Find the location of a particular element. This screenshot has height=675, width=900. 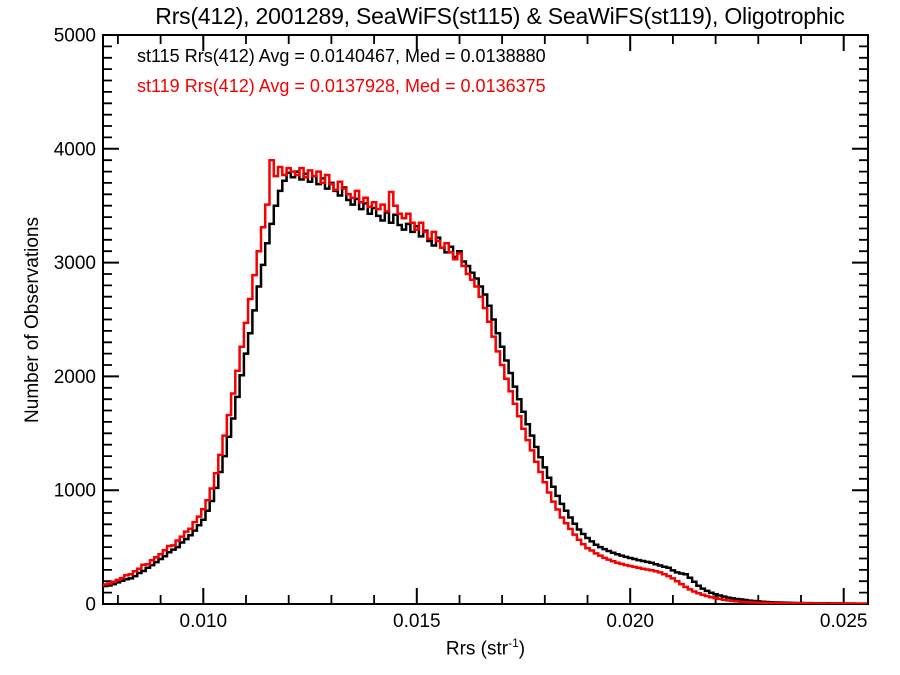

y-tick-label: 4000 is located at coordinates (75, 149).